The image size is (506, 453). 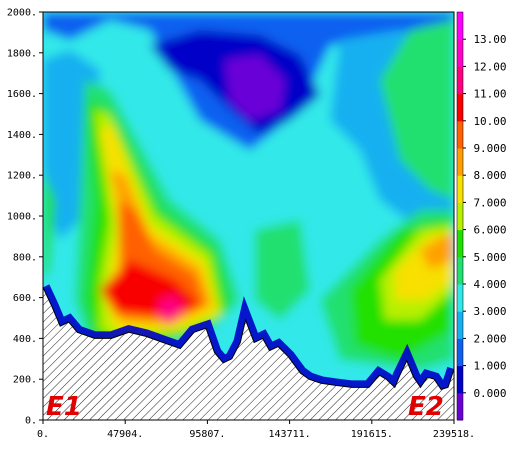 I want to click on x-tick-label: 0., so click(x=43, y=434).